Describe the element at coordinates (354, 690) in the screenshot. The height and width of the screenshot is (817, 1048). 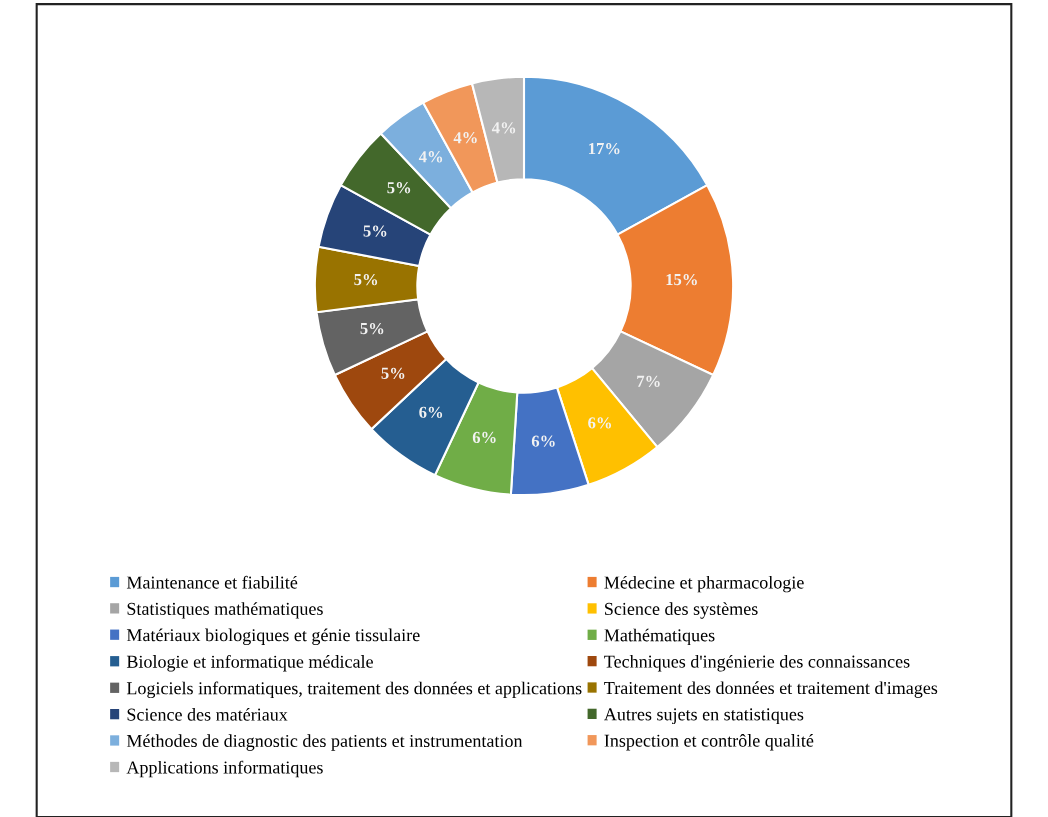
I see `legend-label: Logiciels informatiques, traitement des données et applications` at that location.